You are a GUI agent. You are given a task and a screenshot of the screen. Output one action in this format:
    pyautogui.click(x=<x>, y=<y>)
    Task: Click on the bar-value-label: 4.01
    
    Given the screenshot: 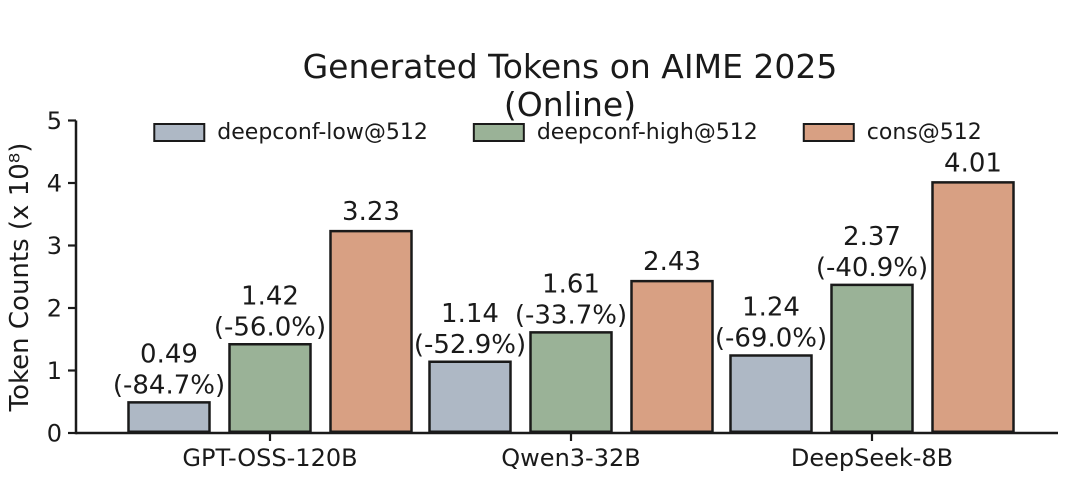 What is the action you would take?
    pyautogui.click(x=973, y=163)
    